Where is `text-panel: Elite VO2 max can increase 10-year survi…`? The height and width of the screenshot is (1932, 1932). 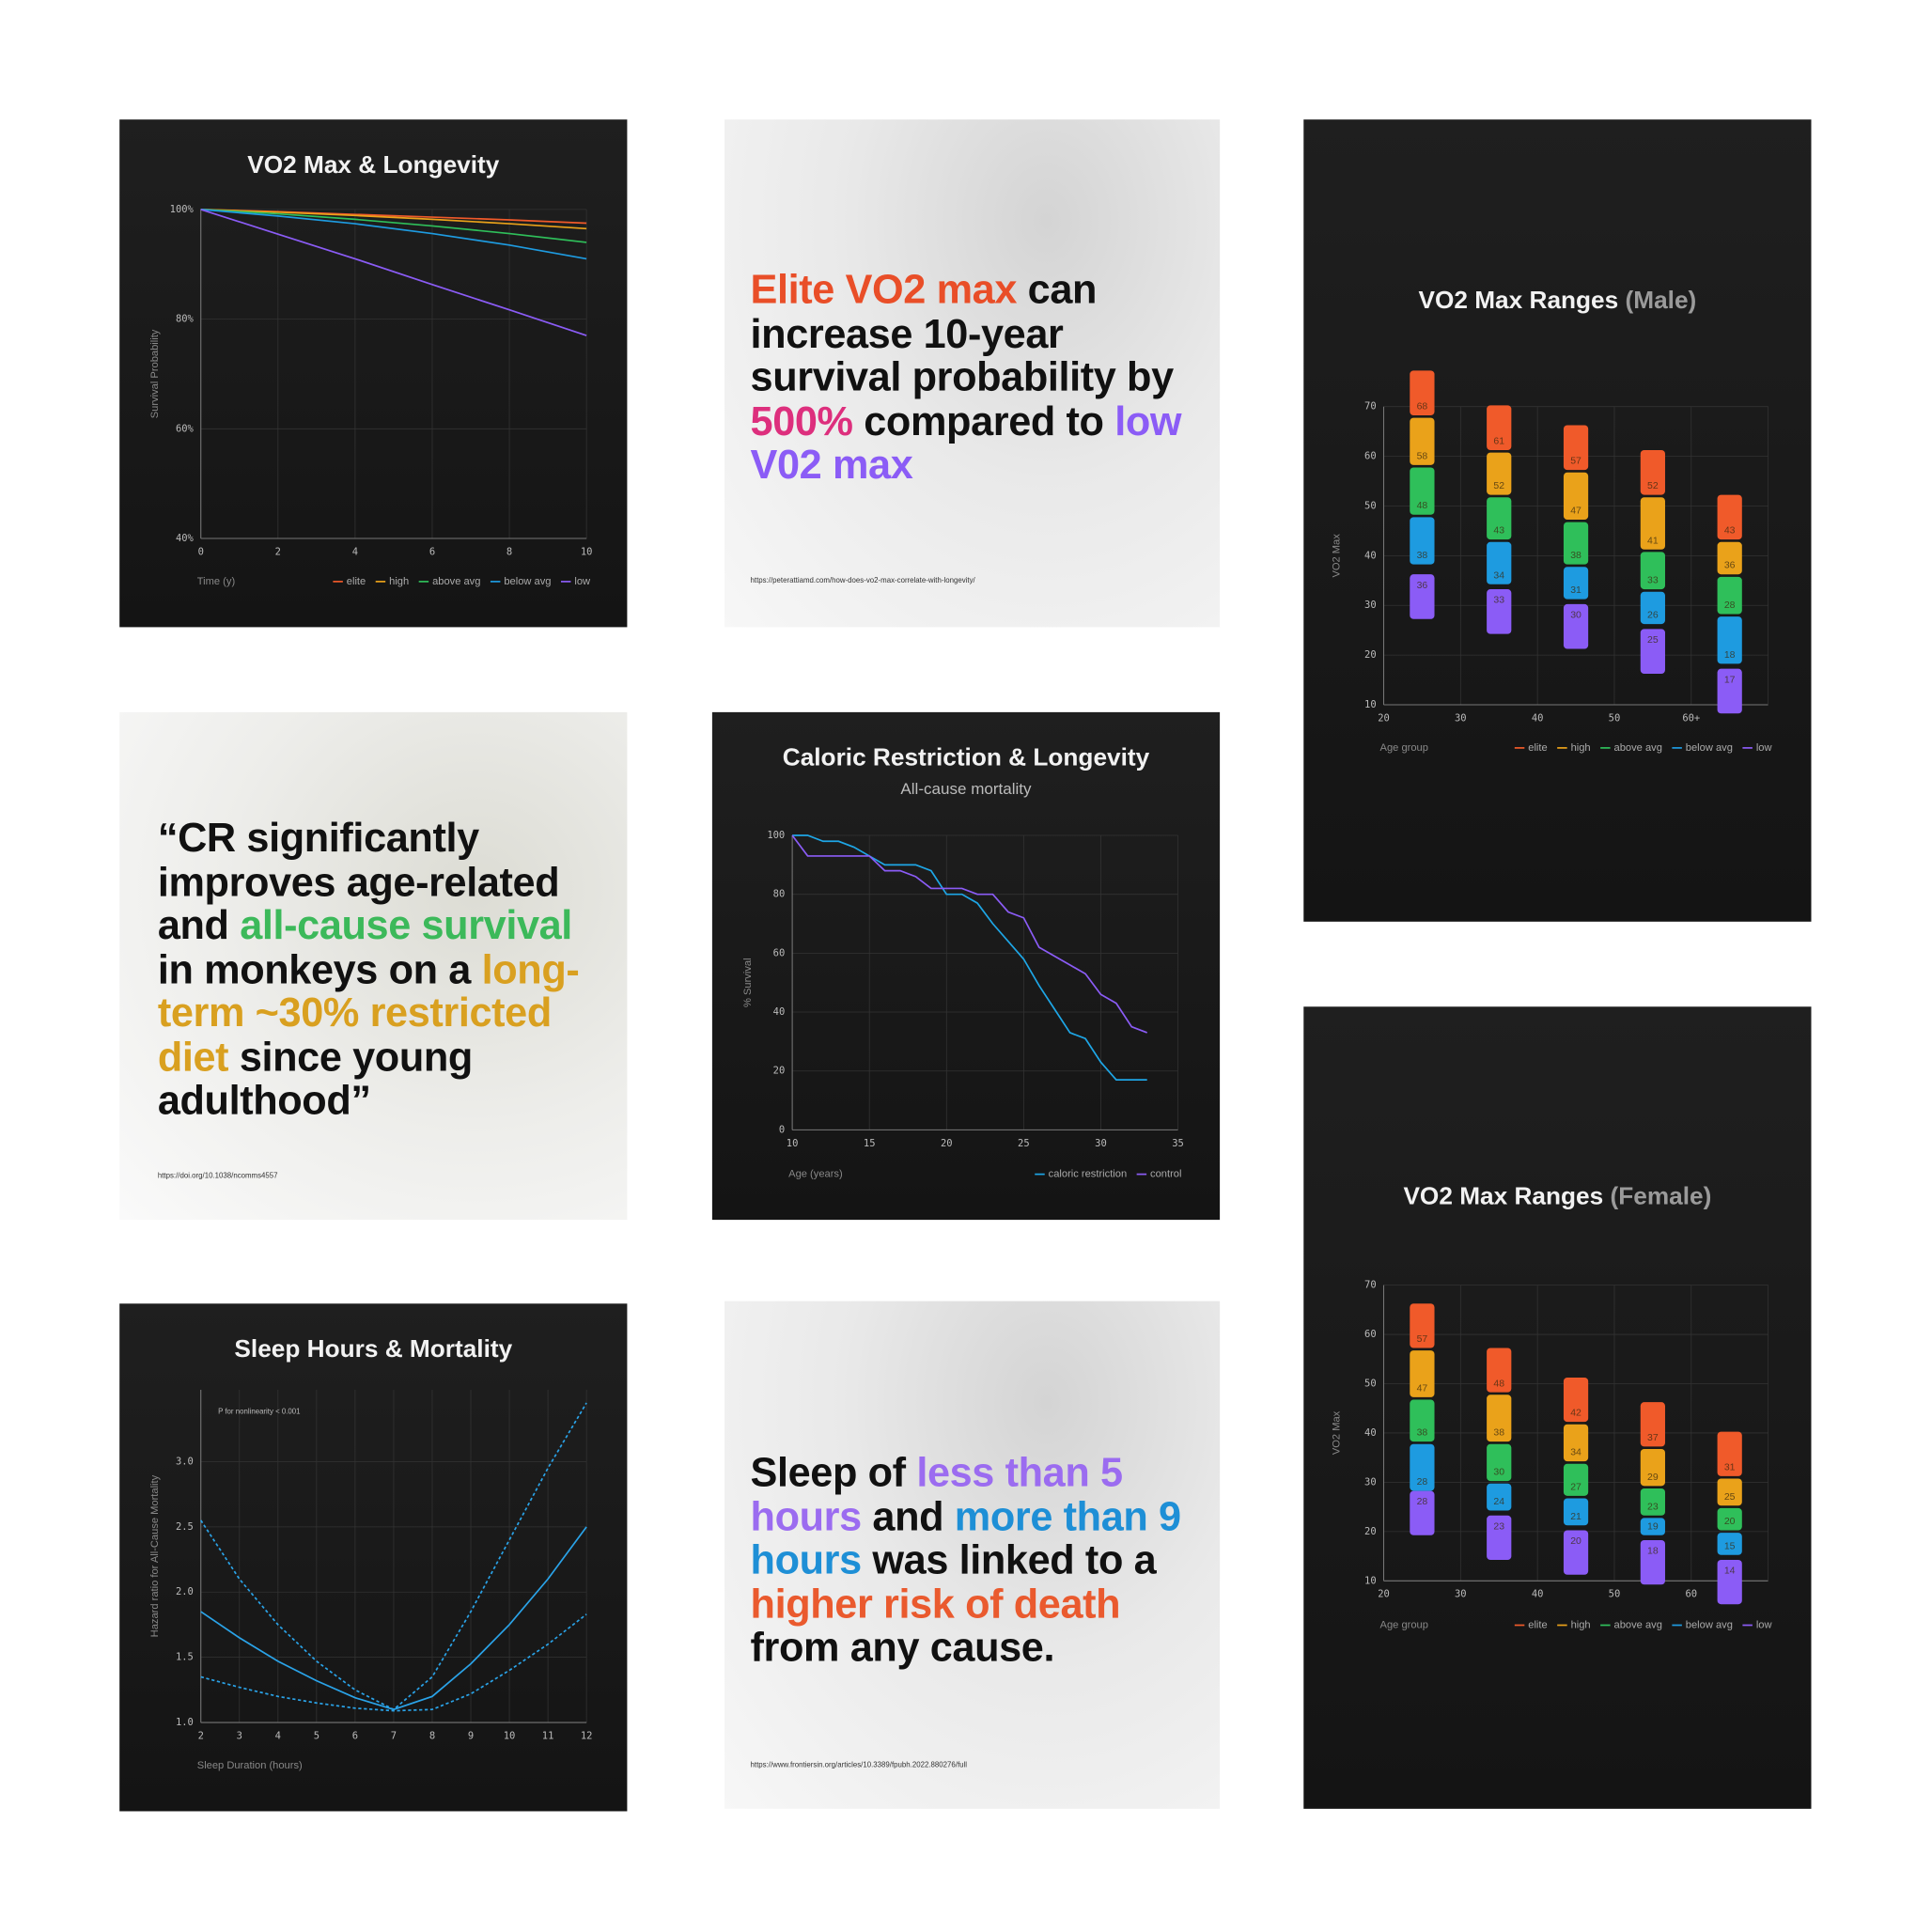 text-panel: Elite VO2 max can increase 10-year survi… is located at coordinates (972, 373).